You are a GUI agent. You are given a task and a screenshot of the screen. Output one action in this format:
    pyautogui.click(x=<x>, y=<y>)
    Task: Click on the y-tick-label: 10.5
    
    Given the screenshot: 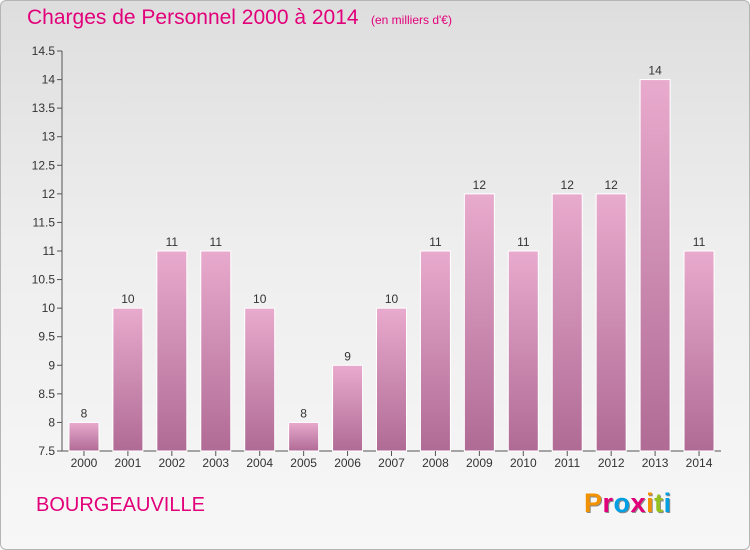 What is the action you would take?
    pyautogui.click(x=44, y=280)
    